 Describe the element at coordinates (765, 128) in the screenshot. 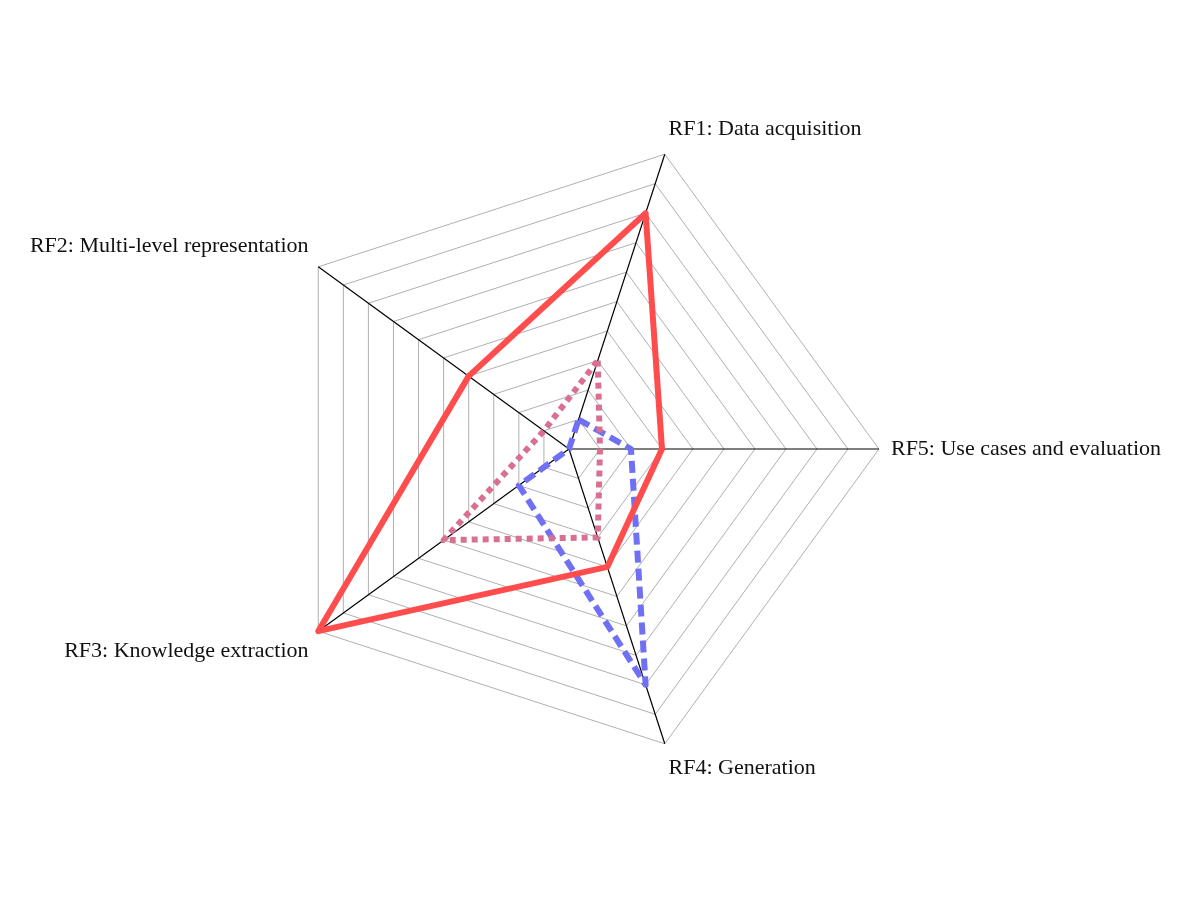

I see `spoke-label: RF1: Data acquisition` at that location.